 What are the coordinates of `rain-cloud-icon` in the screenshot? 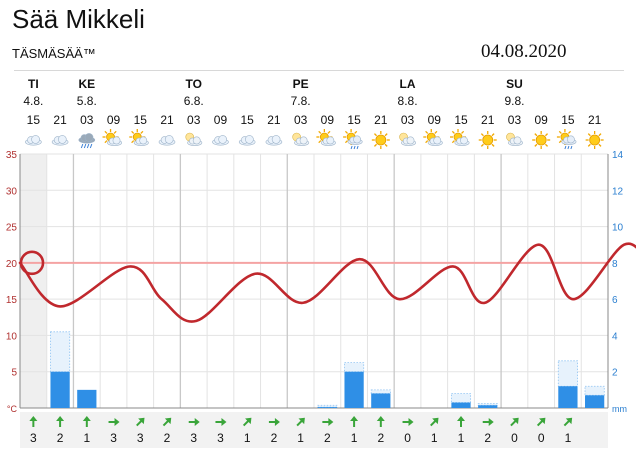 It's located at (87, 141).